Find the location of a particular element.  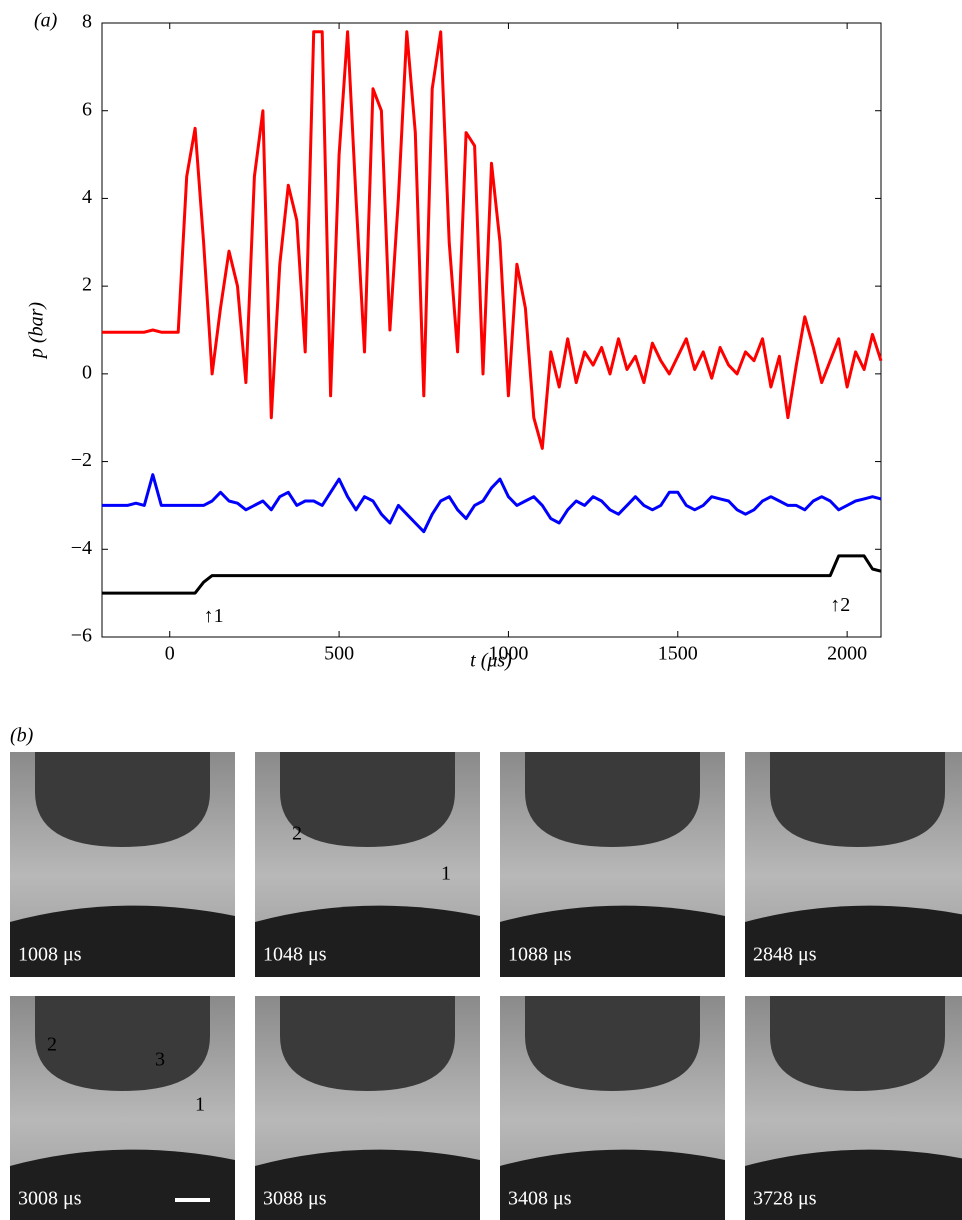

panel-label: (b) is located at coordinates (22, 736).